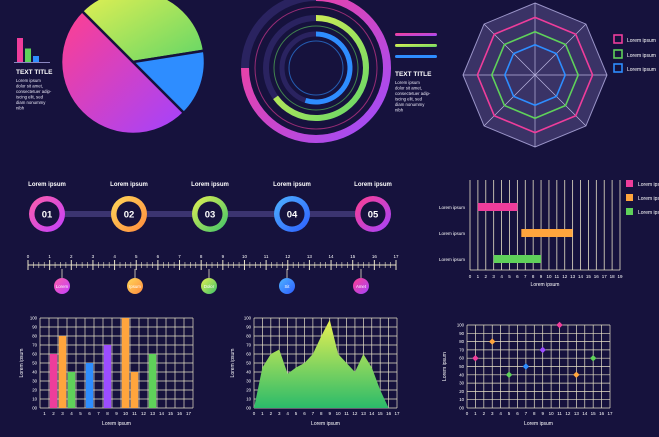 The image size is (659, 437). Describe the element at coordinates (71, 256) in the screenshot. I see `ruler-tick-label: 2` at that location.